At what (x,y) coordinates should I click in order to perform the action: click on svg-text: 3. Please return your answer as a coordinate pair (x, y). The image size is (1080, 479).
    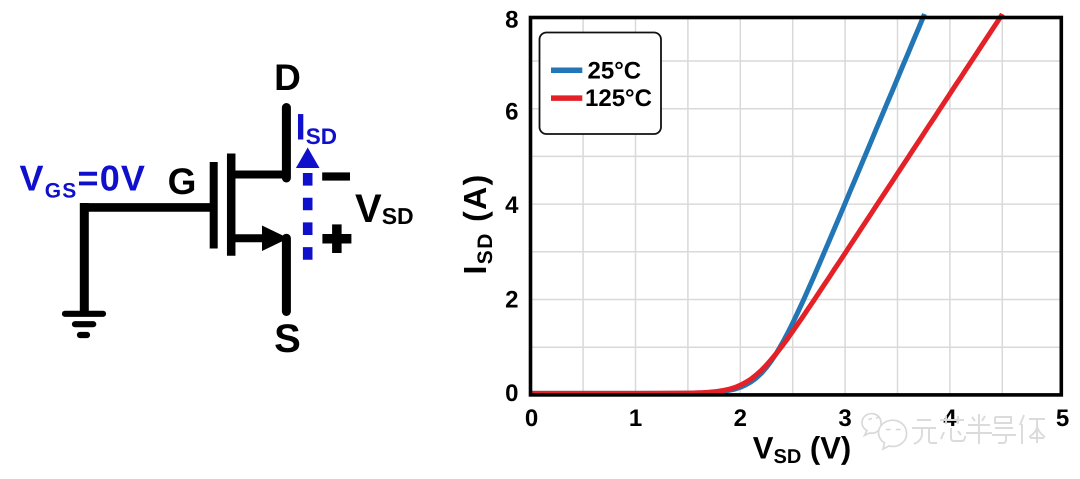
    Looking at the image, I should click on (844, 418).